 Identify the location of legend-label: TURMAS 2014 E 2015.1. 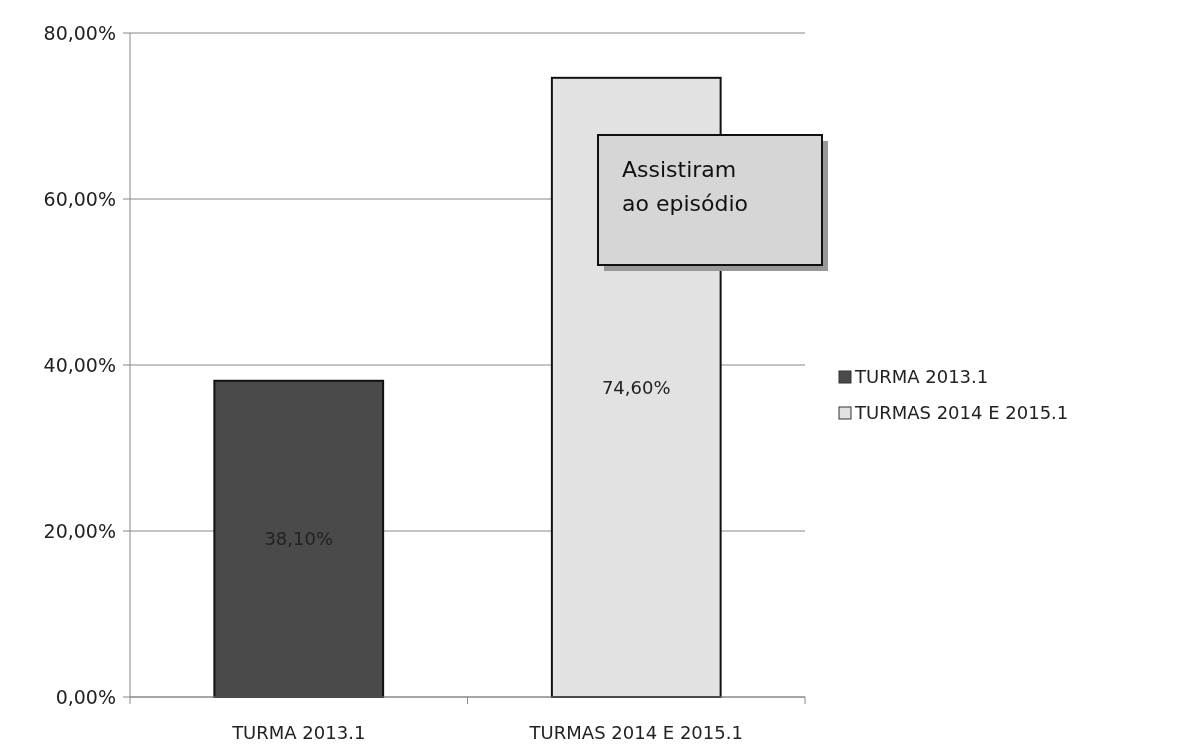
(961, 413).